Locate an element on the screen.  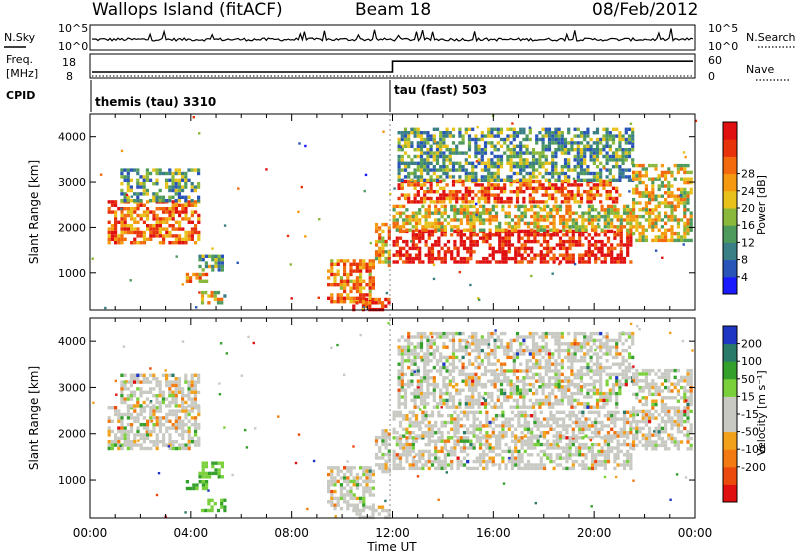
nsky-tick-top: 10^5 is located at coordinates (73, 28).